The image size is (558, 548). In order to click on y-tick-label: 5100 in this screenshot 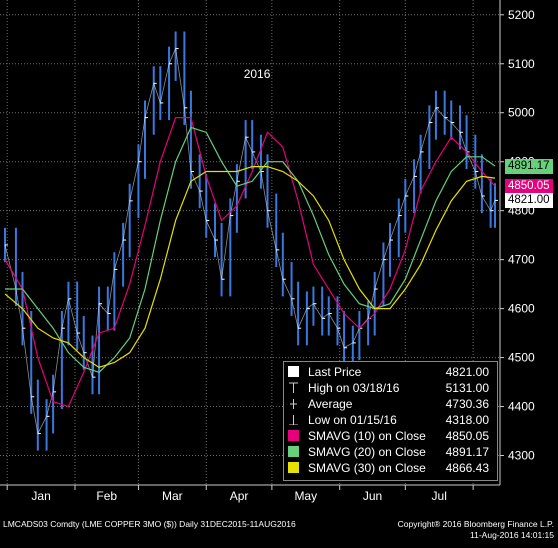, I will do `click(521, 64)`.